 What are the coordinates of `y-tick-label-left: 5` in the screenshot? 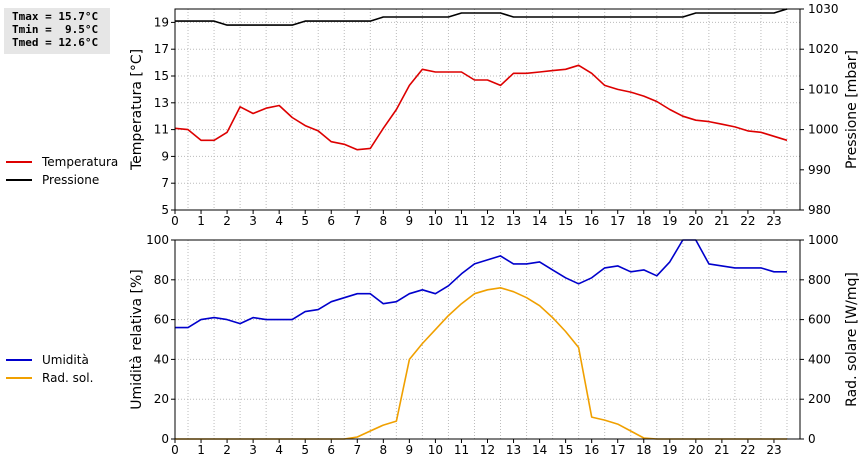 It's located at (165, 210).